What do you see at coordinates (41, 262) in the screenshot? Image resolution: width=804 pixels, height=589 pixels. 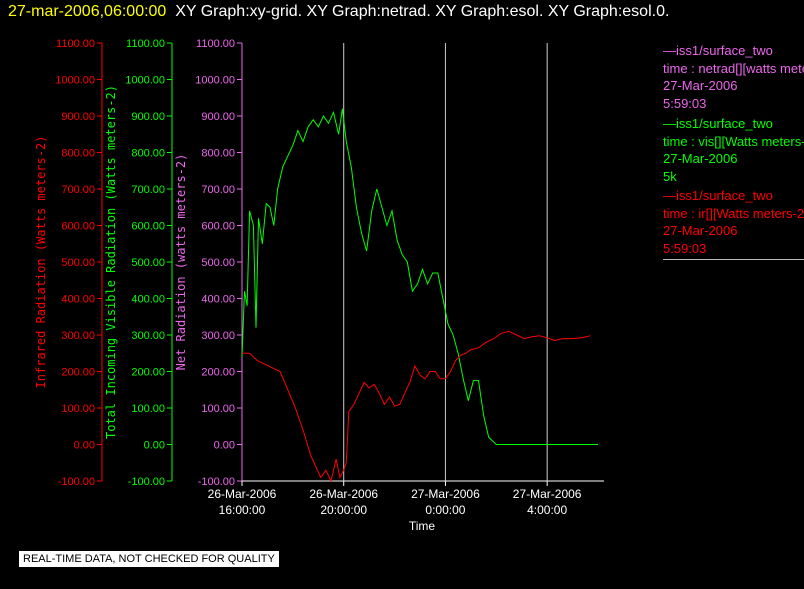 I see `y-axis-label: Infrared Radiation (Watts meters-2)` at bounding box center [41, 262].